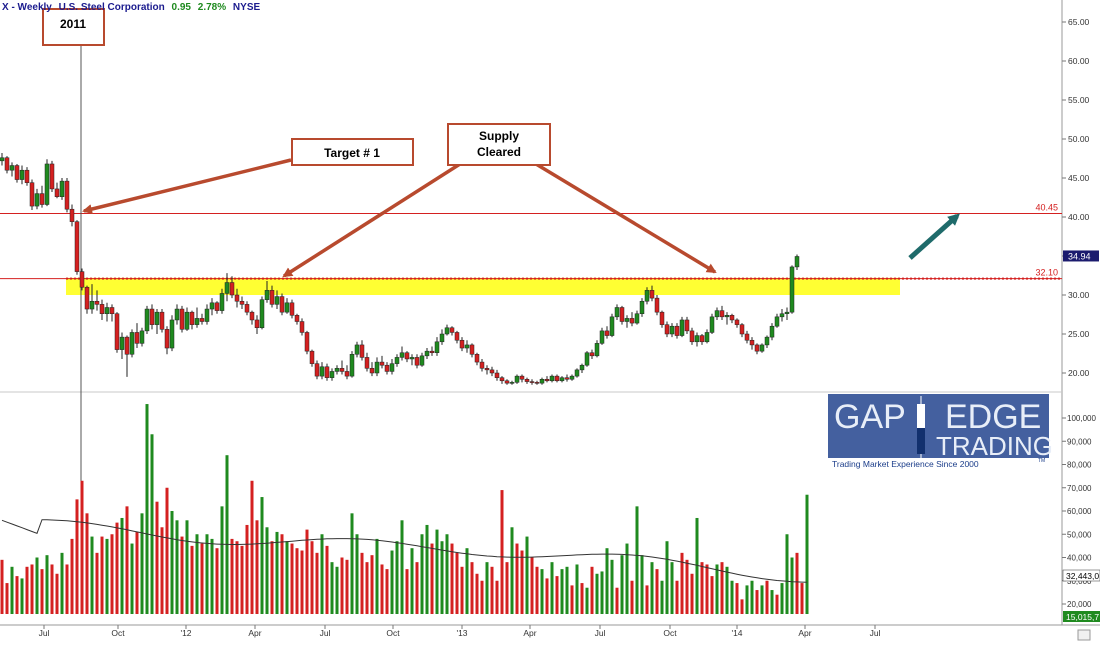  What do you see at coordinates (670, 633) in the screenshot?
I see `date-tick-label: Oct` at bounding box center [670, 633].